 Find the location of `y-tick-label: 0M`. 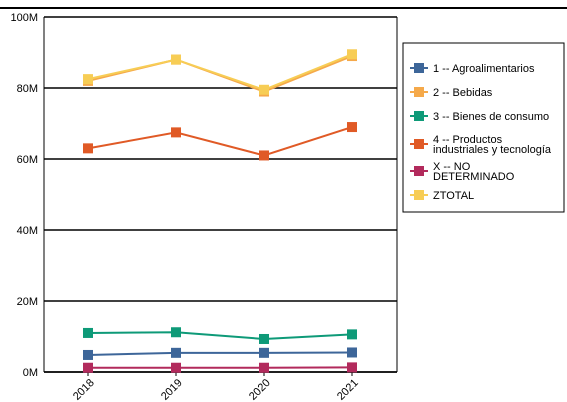

y-tick-label: 0M is located at coordinates (30, 373).